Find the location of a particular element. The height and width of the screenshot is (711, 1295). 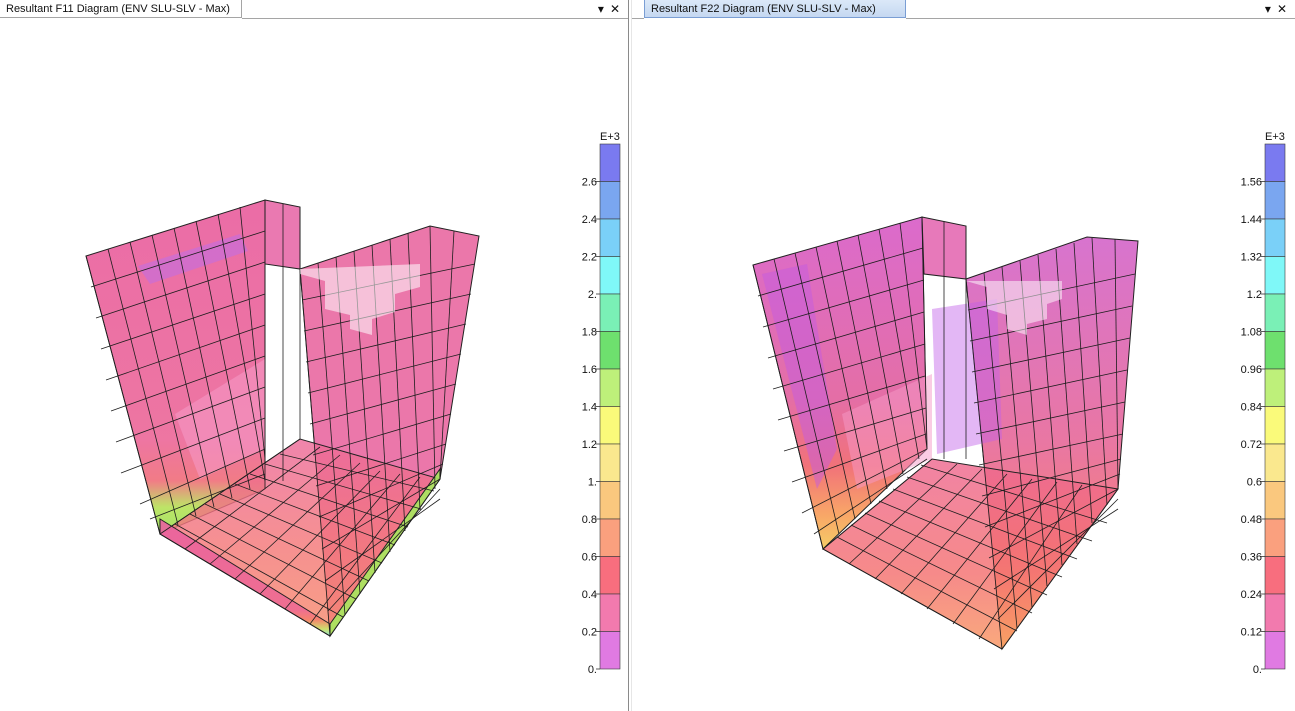

legend-tick-label: 2.6 is located at coordinates (589, 183).